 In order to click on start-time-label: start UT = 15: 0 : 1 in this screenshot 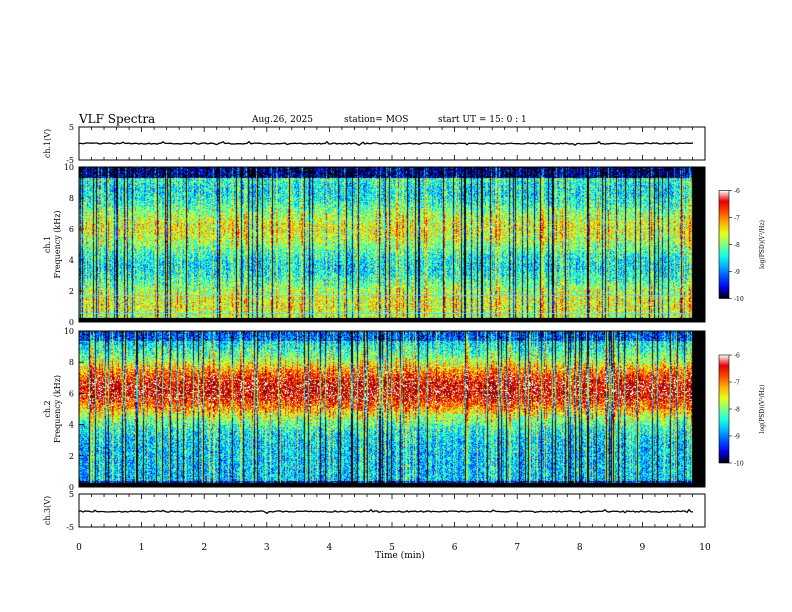, I will do `click(482, 120)`.